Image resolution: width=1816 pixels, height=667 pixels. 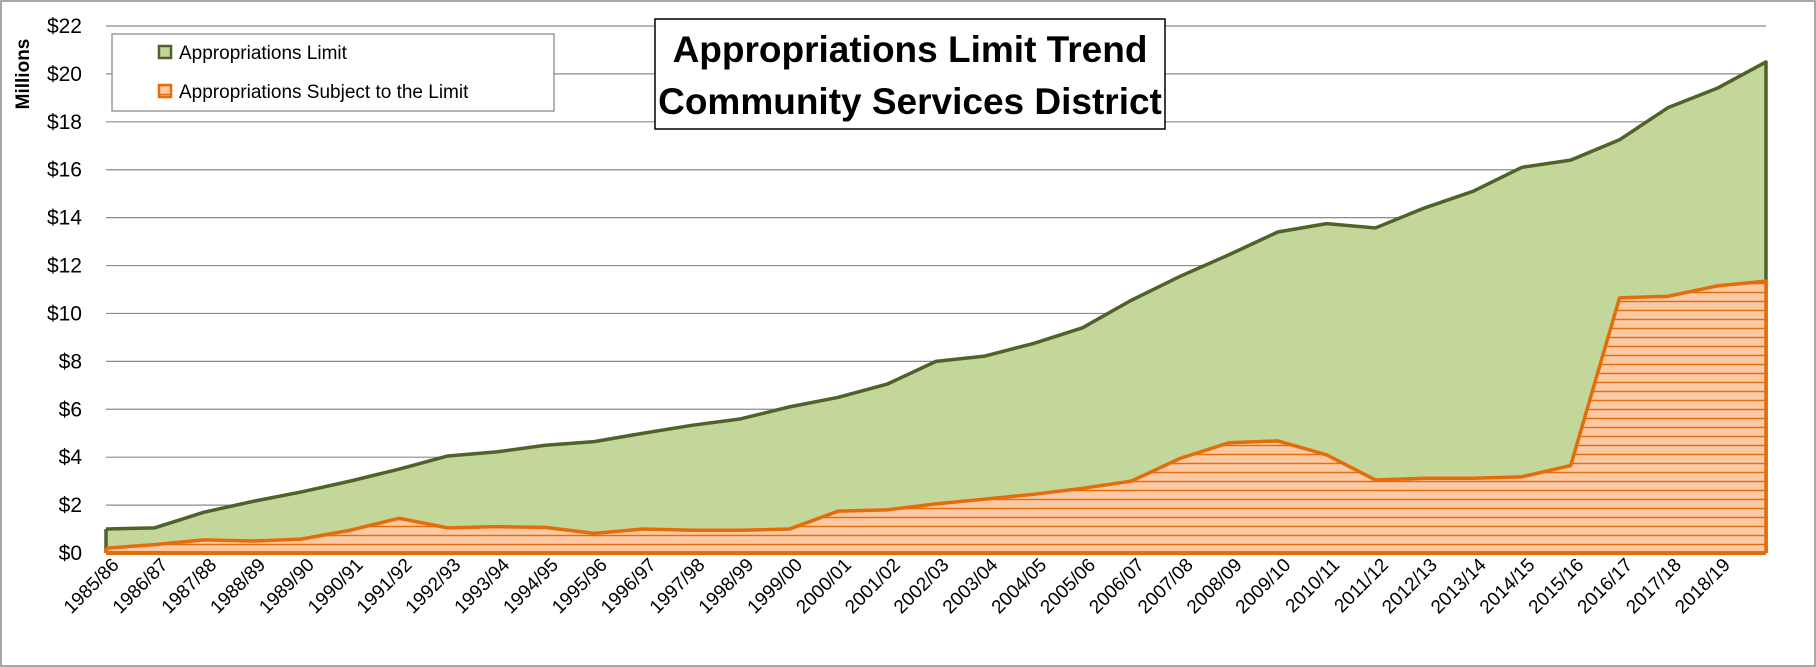 What do you see at coordinates (165, 91) in the screenshot?
I see `legend-swatch-subject` at bounding box center [165, 91].